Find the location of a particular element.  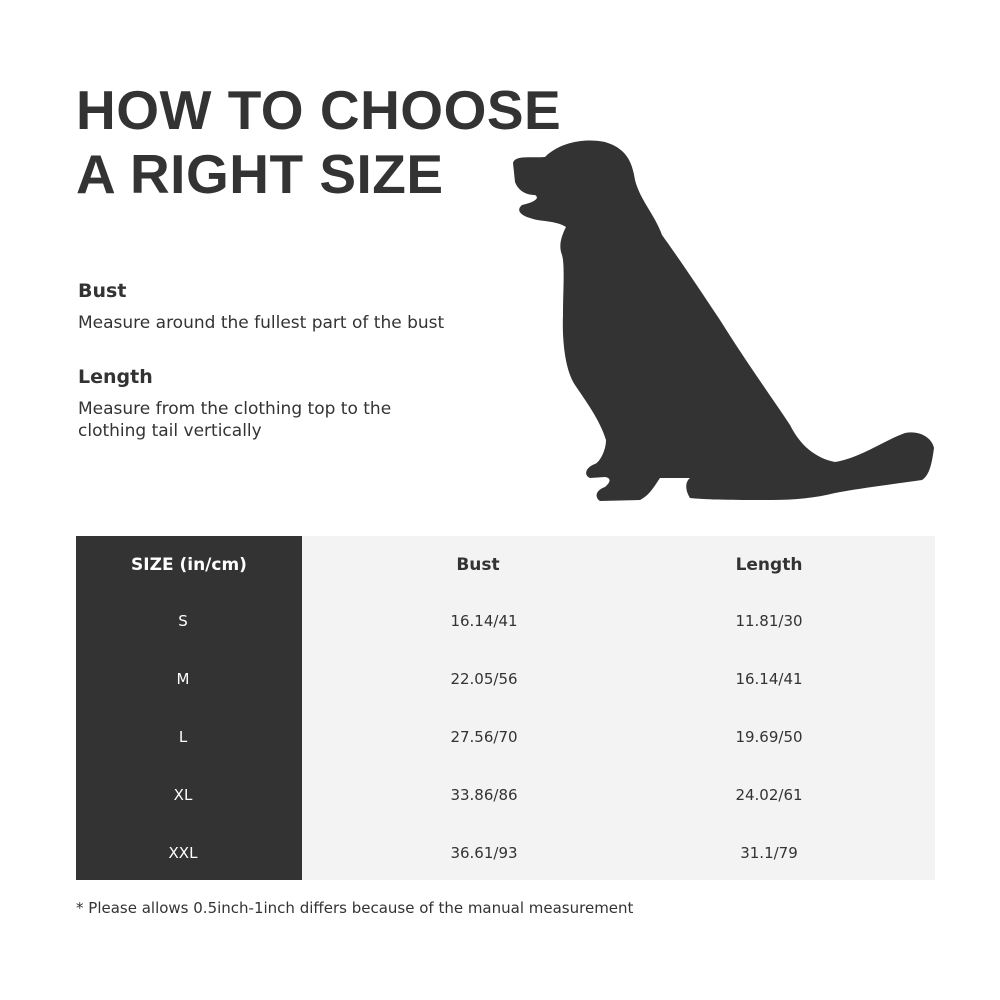

title-line-2: A RIGHT SIZE is located at coordinates (260, 174).